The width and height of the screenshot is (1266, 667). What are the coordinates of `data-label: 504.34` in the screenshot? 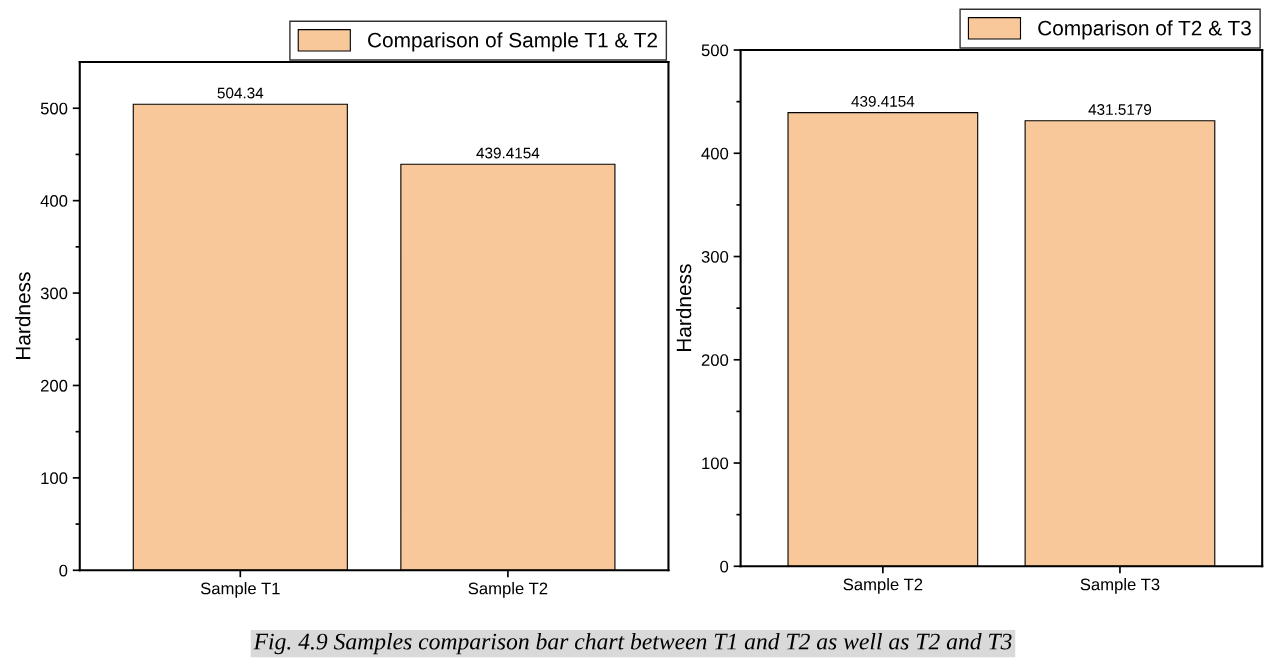 It's located at (240, 93).